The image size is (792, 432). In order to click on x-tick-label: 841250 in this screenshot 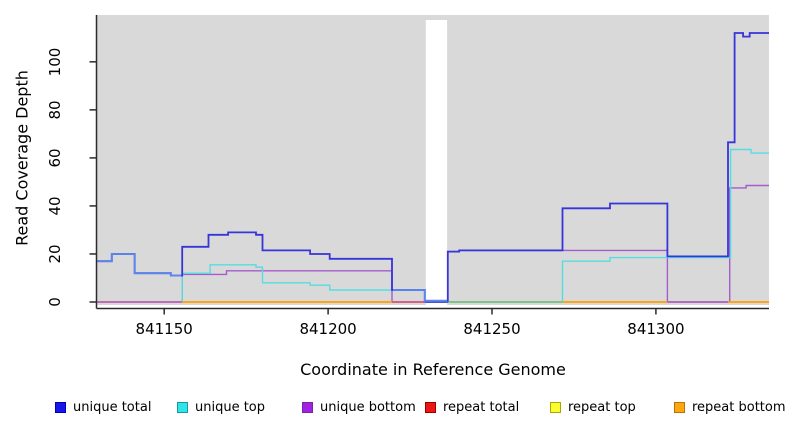, I will do `click(492, 329)`.